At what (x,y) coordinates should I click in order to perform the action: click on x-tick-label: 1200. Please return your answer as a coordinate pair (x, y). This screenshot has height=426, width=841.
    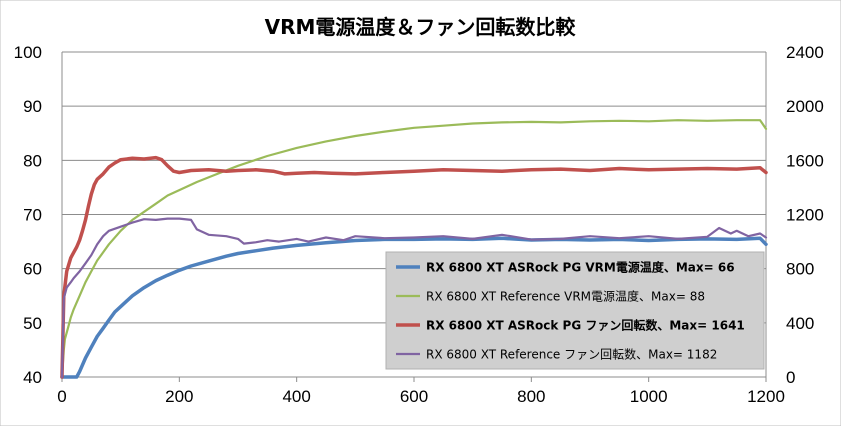
    Looking at the image, I should click on (766, 396).